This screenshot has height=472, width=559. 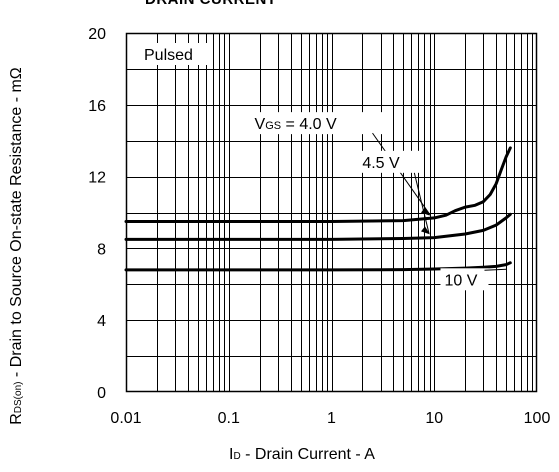 I want to click on x-axis-label-sub: D, so click(x=237, y=456).